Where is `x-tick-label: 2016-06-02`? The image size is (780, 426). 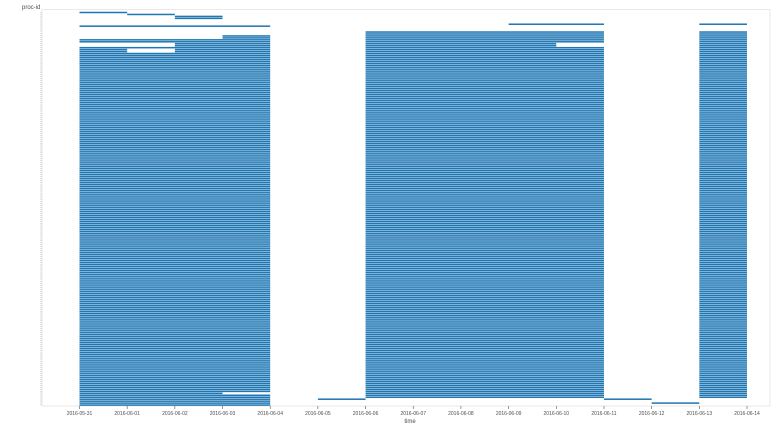
x-tick-label: 2016-06-02 is located at coordinates (175, 414).